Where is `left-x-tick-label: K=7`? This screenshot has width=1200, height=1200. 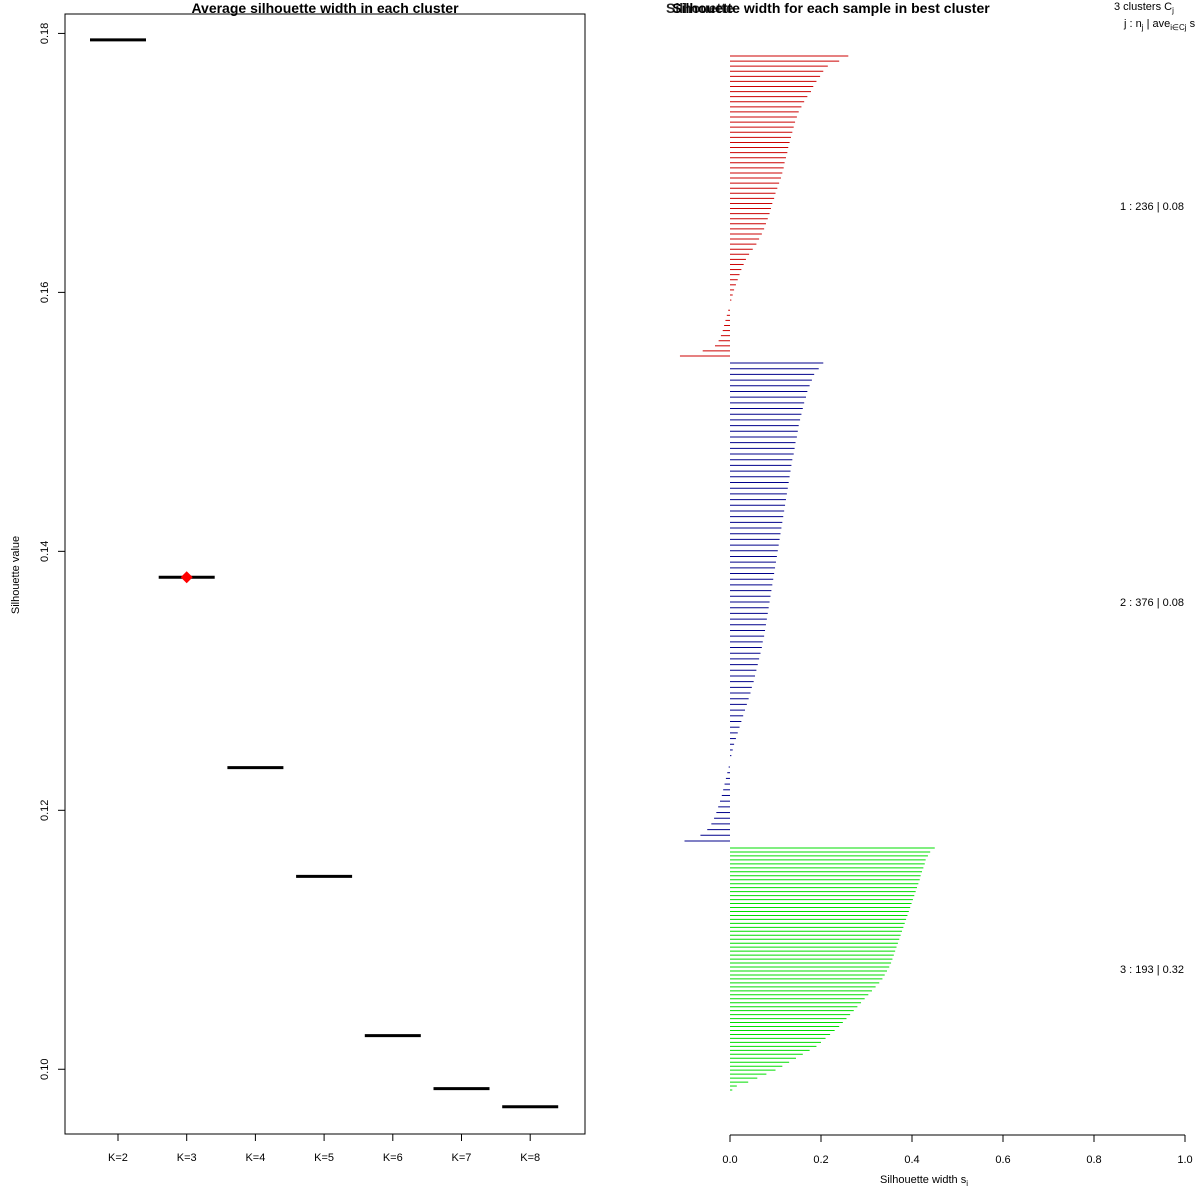
left-x-tick-label: K=7 is located at coordinates (462, 1158).